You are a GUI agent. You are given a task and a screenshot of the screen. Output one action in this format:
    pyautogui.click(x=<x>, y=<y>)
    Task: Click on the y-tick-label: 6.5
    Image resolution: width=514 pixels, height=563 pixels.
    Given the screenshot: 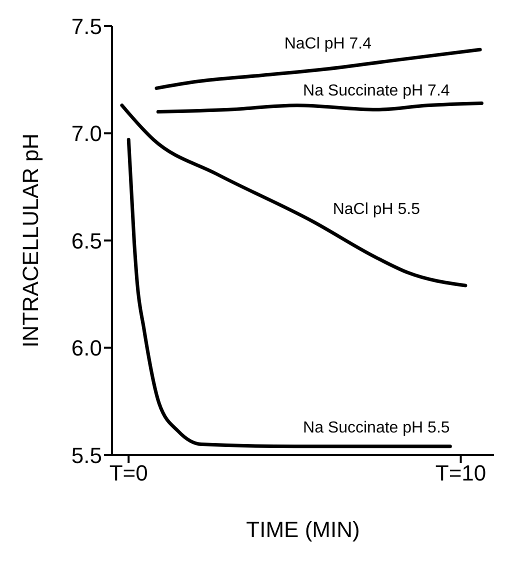 What is the action you would take?
    pyautogui.click(x=86, y=241)
    